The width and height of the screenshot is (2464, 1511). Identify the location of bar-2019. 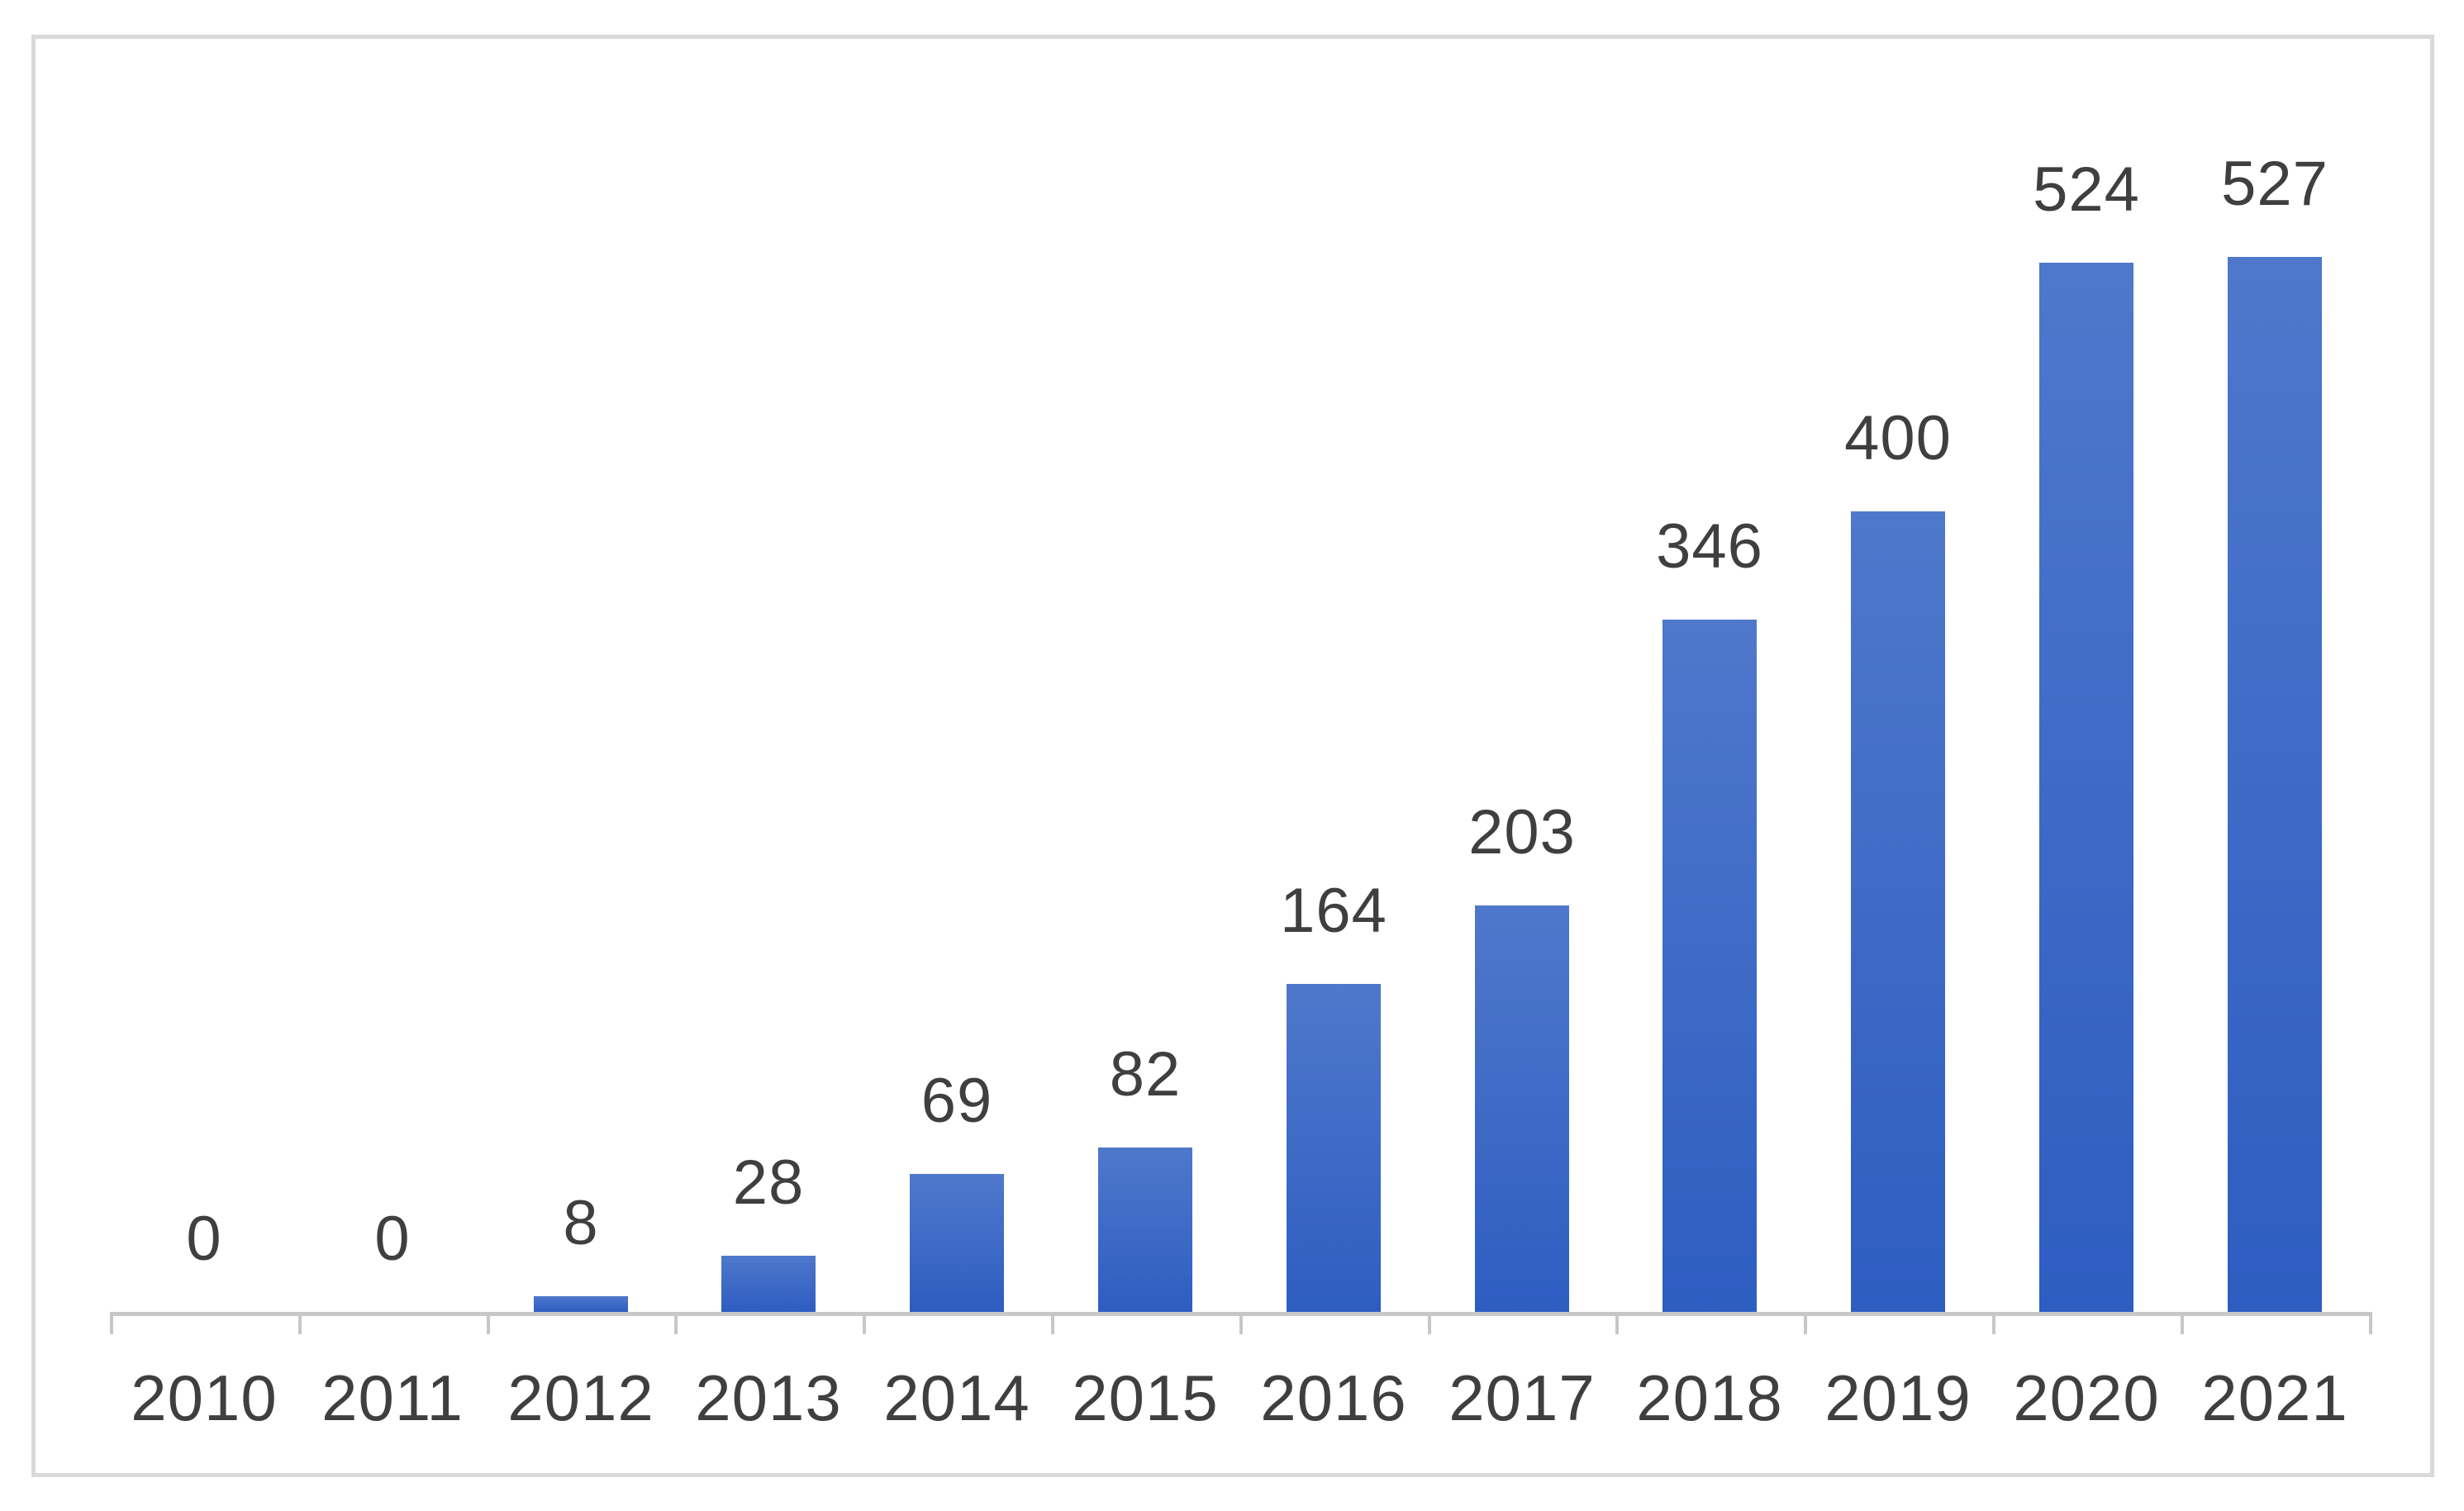
(1898, 911).